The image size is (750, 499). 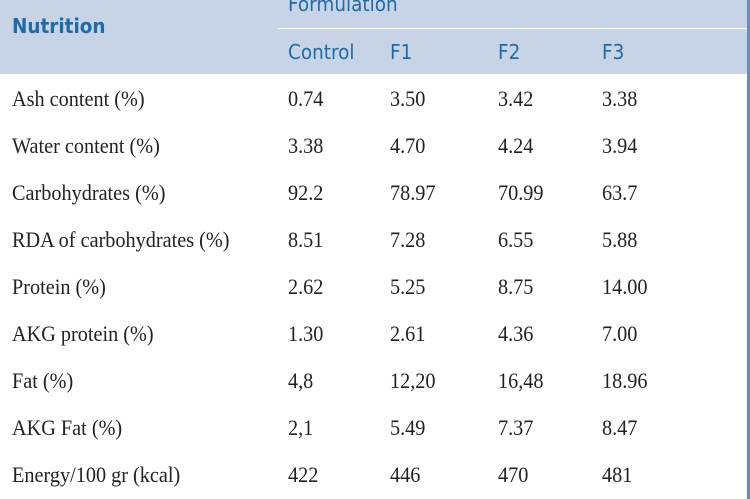 What do you see at coordinates (89, 192) in the screenshot?
I see `row-label: Carbohydrates (%)` at bounding box center [89, 192].